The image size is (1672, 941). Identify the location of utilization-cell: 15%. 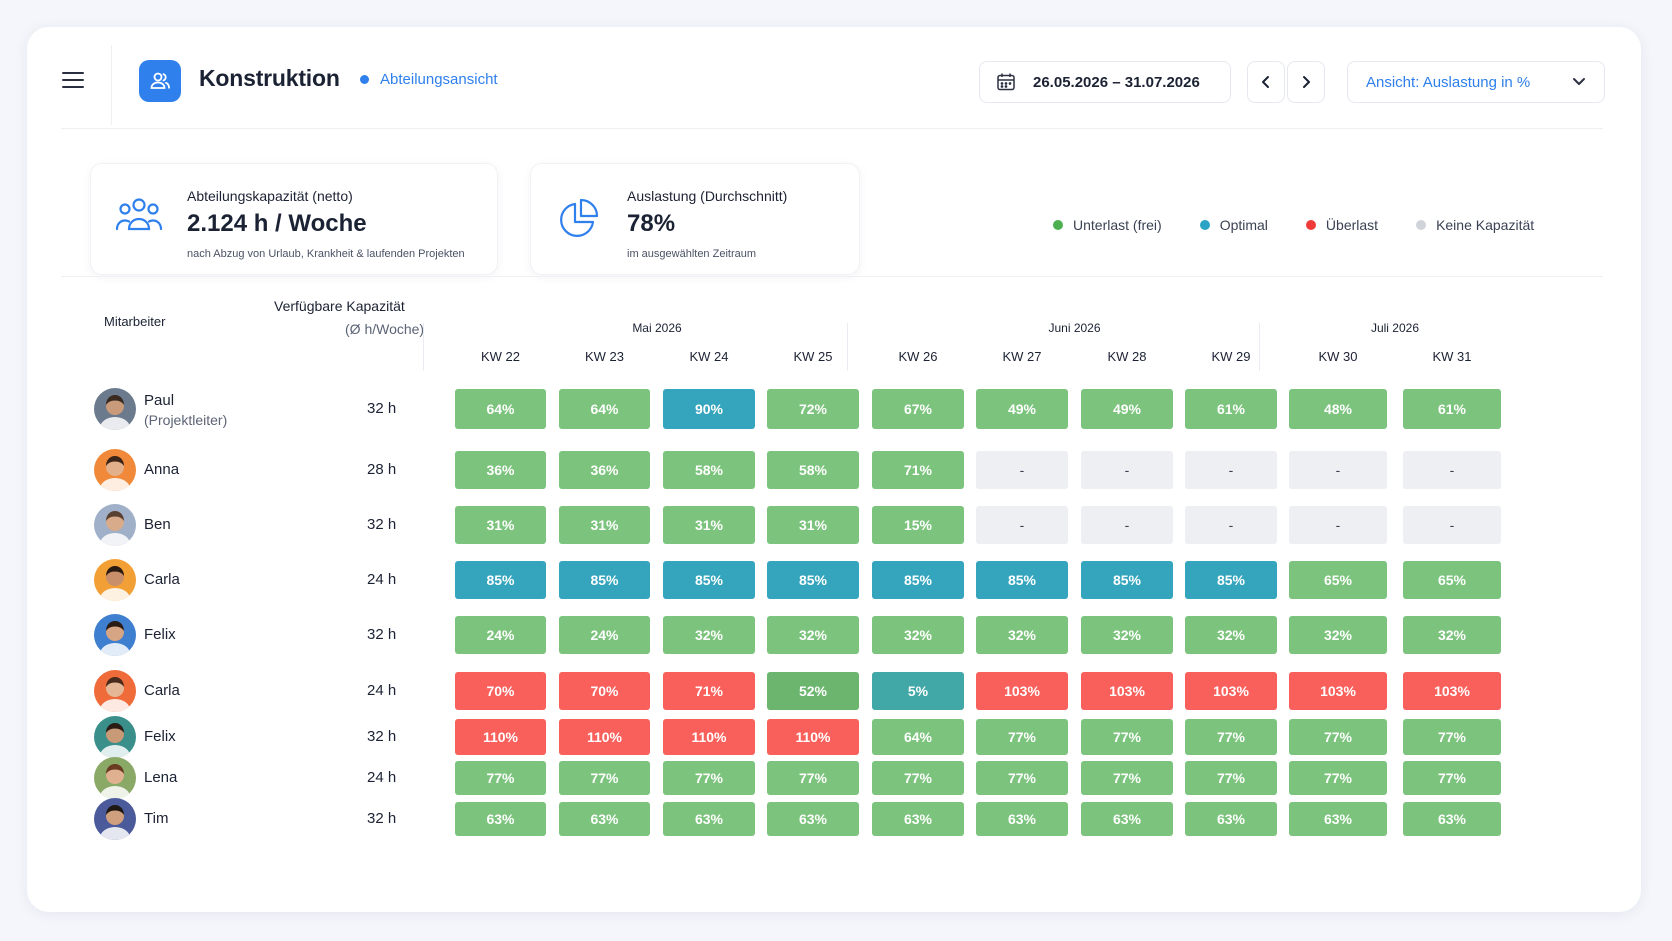
(918, 525).